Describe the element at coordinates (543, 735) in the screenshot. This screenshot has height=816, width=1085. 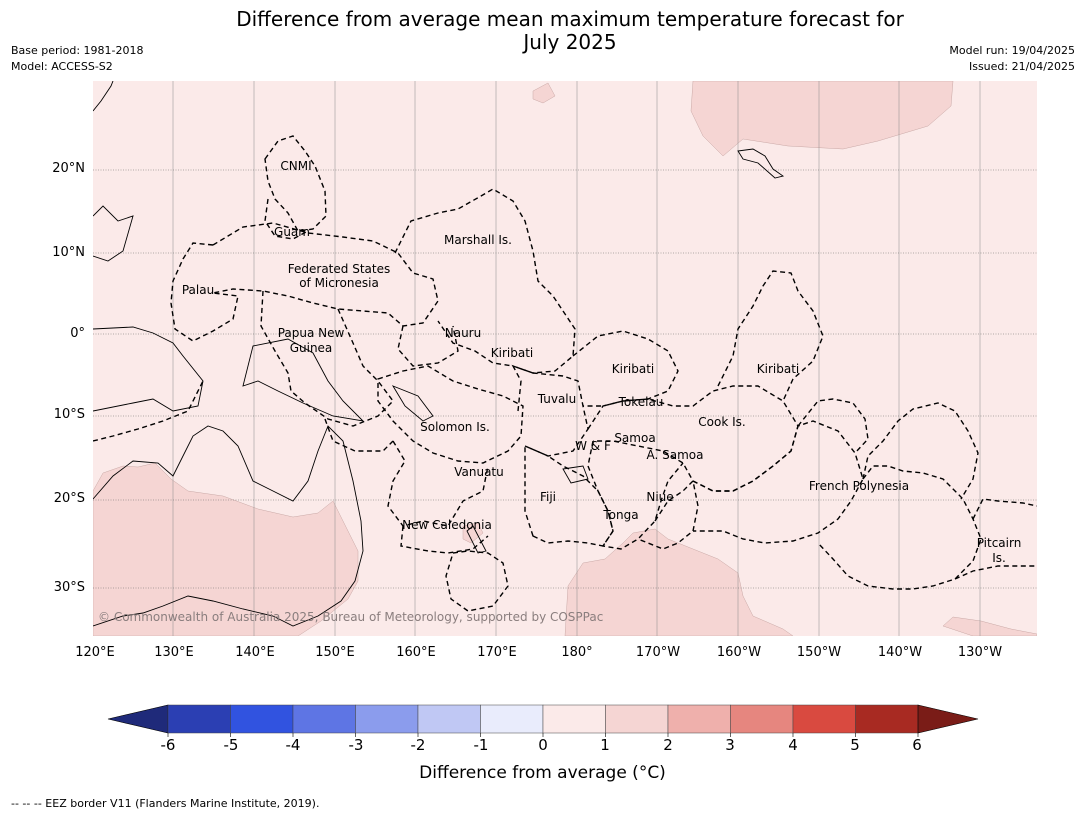
I see `colorbar-tick-marks` at that location.